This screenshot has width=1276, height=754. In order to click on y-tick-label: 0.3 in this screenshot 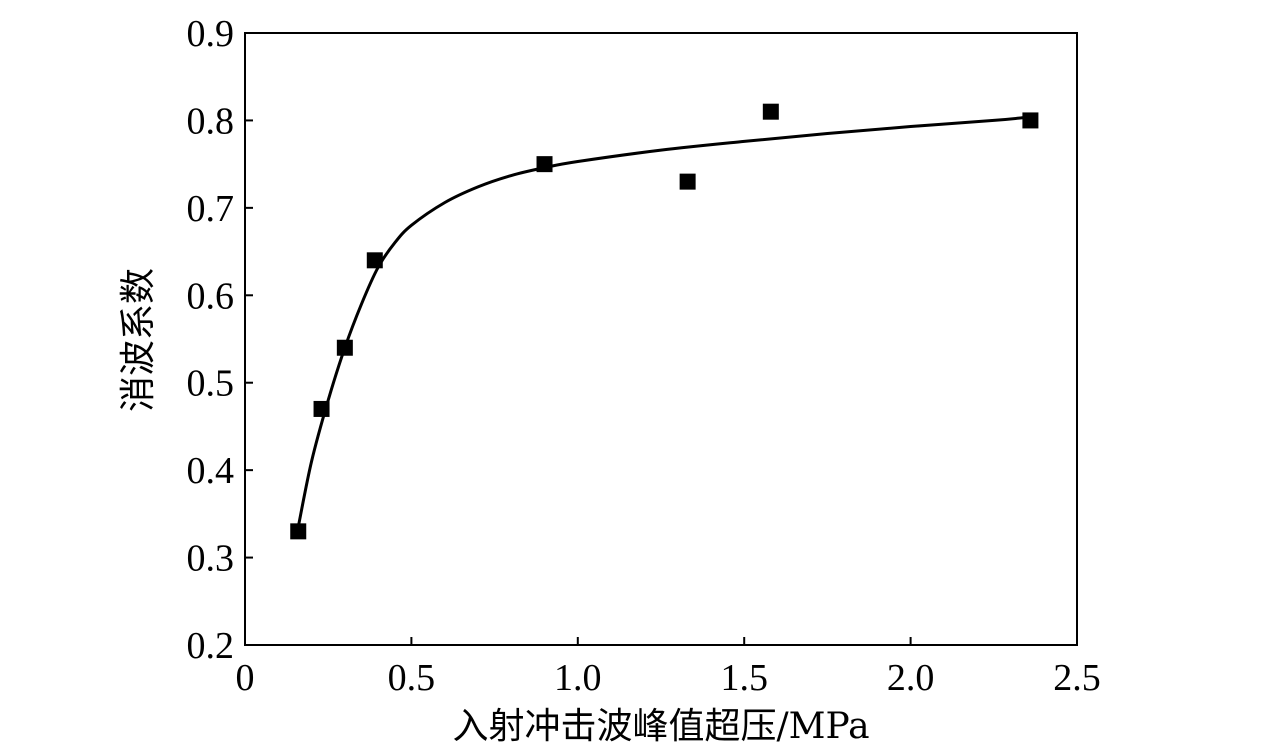, I will do `click(211, 559)`.